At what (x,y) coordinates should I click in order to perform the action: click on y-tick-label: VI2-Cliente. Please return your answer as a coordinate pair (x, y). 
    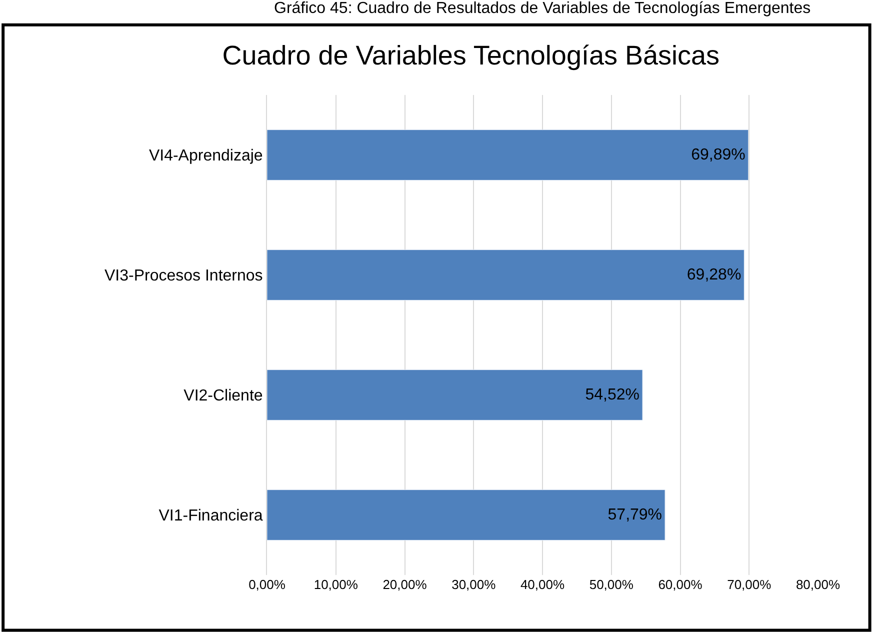
    Looking at the image, I should click on (223, 396).